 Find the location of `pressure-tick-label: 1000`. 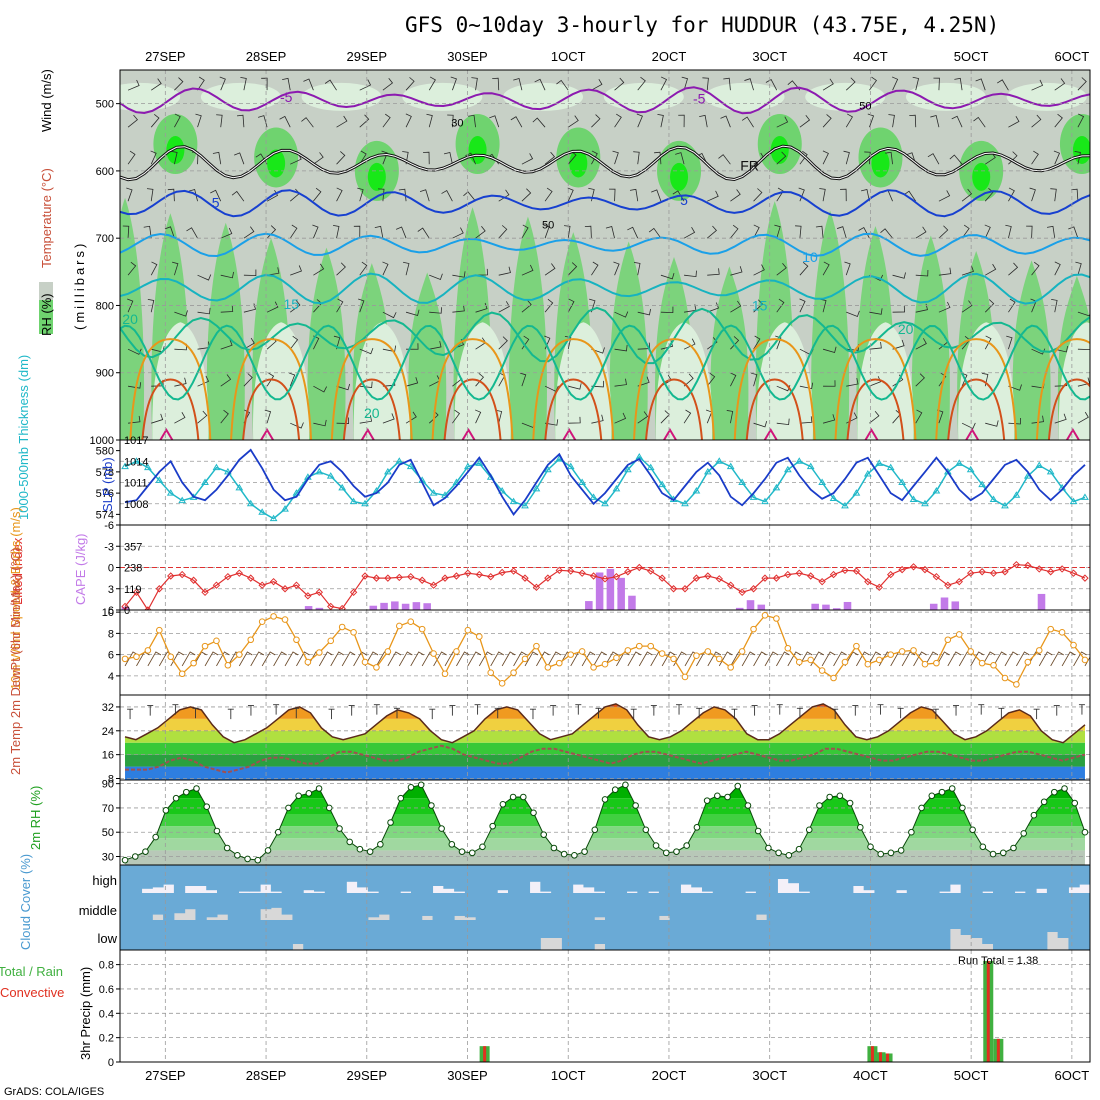

pressure-tick-label: 1000 is located at coordinates (102, 441).